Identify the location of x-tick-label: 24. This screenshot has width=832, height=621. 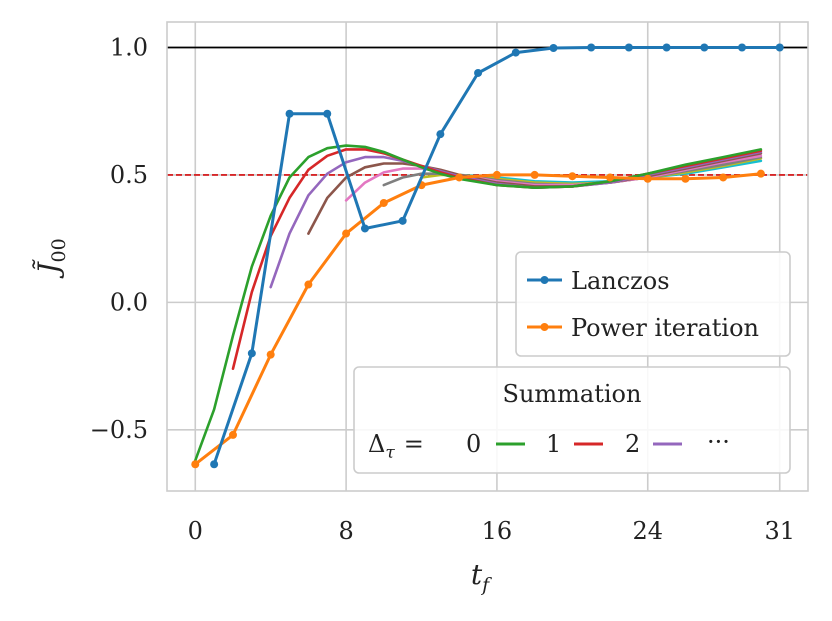
(647, 531).